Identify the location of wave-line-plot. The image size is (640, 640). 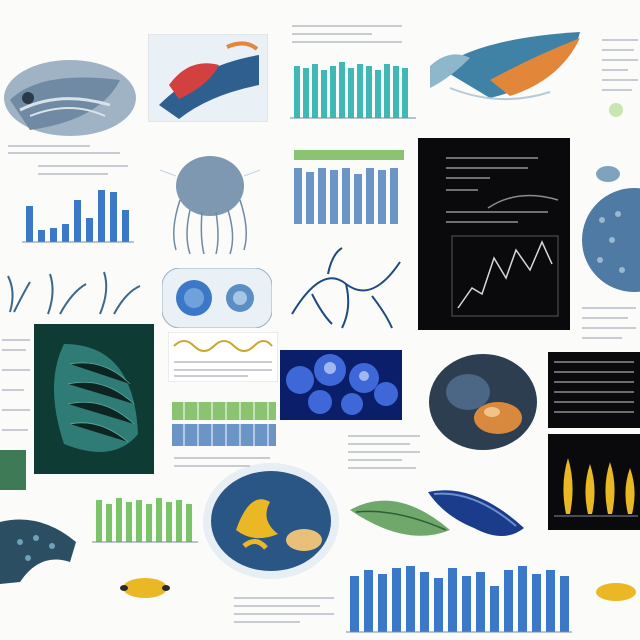
(223, 357).